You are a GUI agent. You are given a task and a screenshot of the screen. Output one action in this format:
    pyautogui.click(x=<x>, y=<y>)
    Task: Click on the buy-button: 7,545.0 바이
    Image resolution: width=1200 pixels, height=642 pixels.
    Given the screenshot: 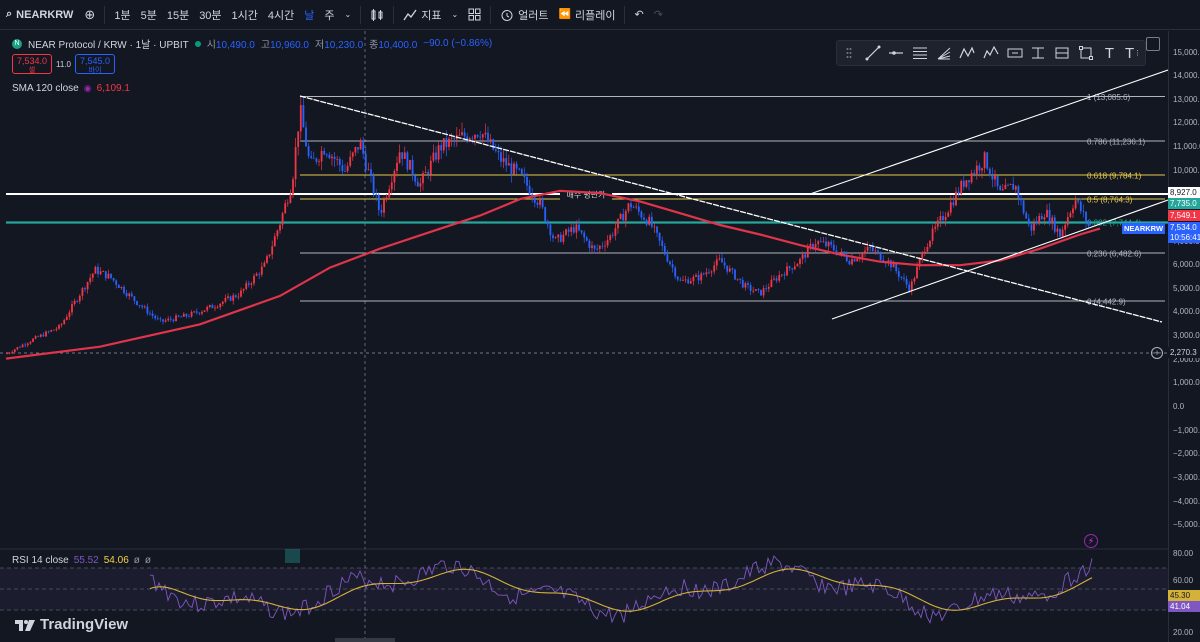 What is the action you would take?
    pyautogui.click(x=94, y=64)
    